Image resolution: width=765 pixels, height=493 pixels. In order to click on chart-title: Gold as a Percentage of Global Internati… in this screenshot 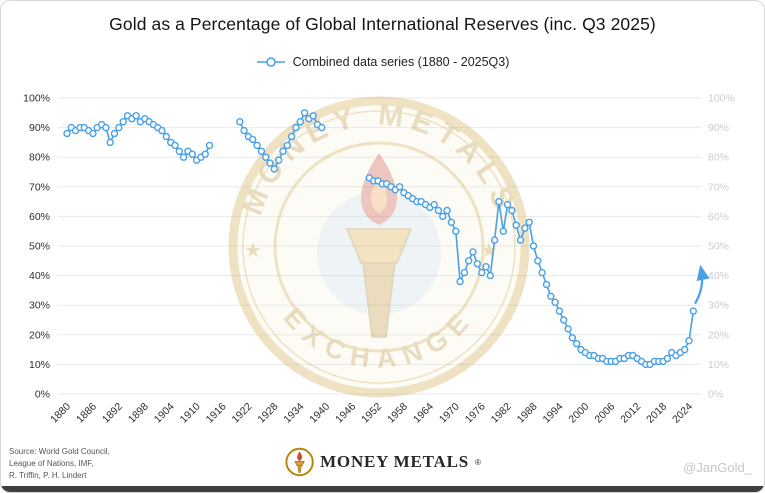, I will do `click(382, 24)`.